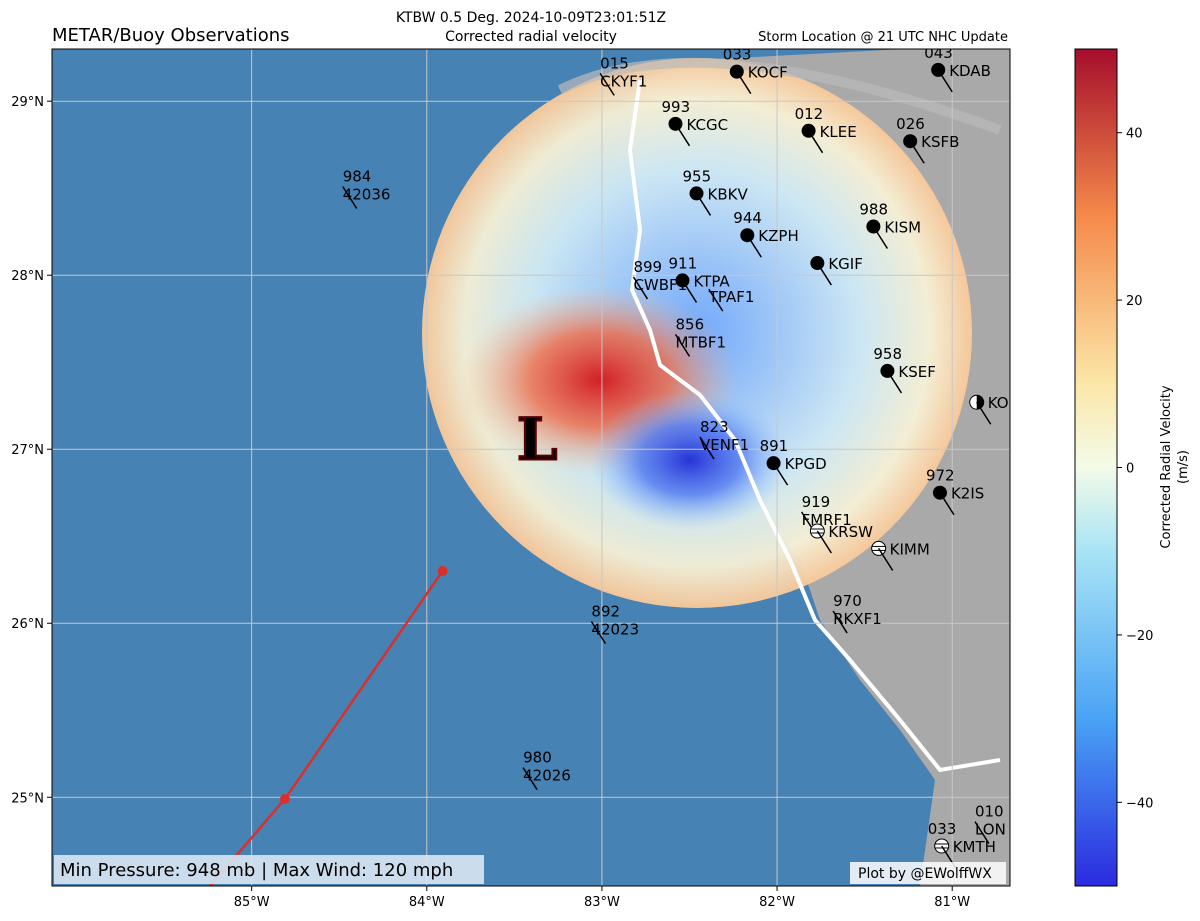  I want to click on station-id: K2IS, so click(967, 494).